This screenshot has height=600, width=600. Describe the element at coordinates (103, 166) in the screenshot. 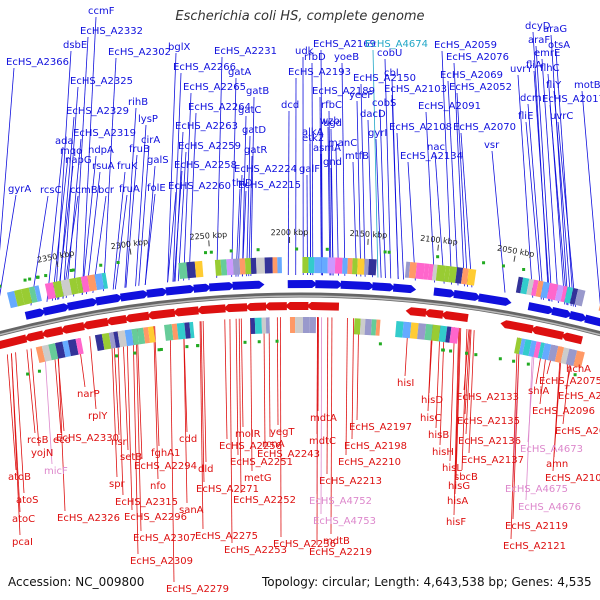

I see `gene-label-top: rsuA` at that location.